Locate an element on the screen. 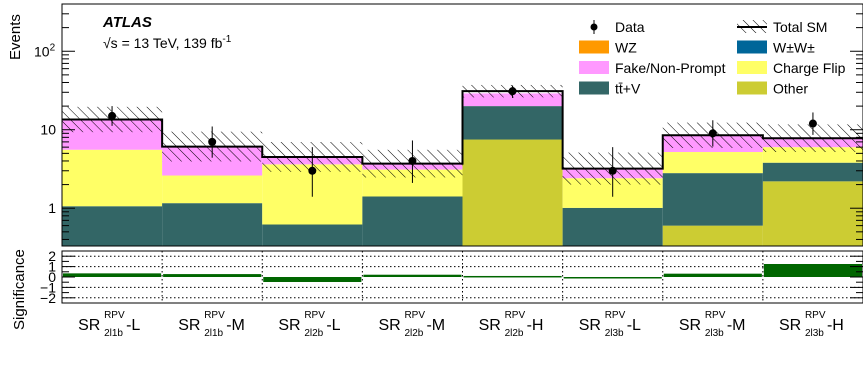  y-tick-label-2: 102 is located at coordinates (45, 50).